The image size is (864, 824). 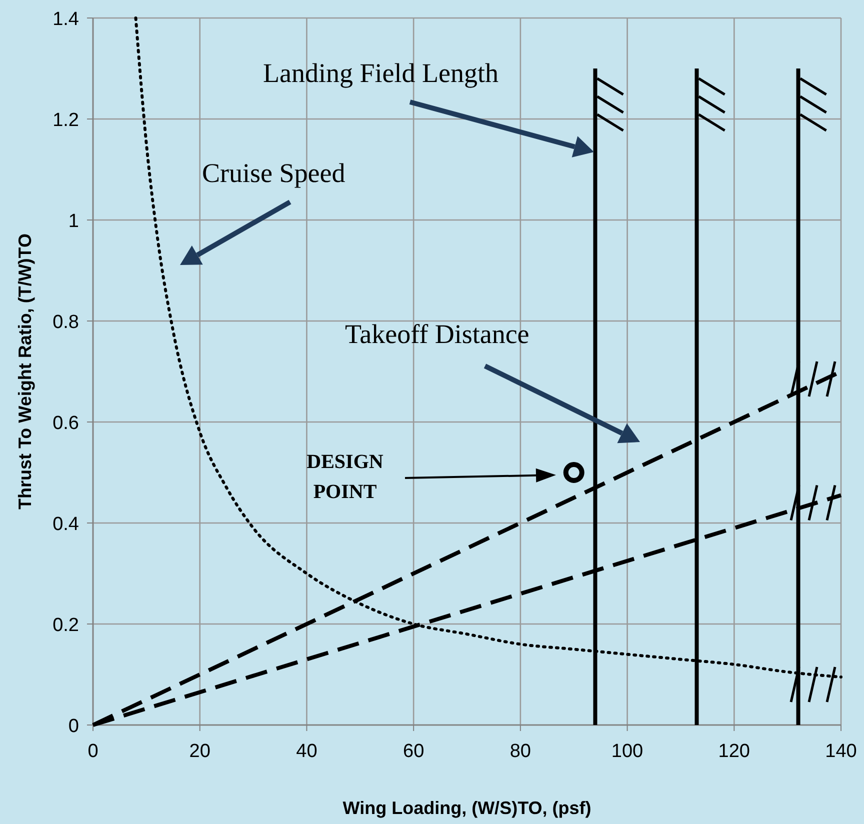 What do you see at coordinates (381, 73) in the screenshot?
I see `annotation: Landing Field Length` at bounding box center [381, 73].